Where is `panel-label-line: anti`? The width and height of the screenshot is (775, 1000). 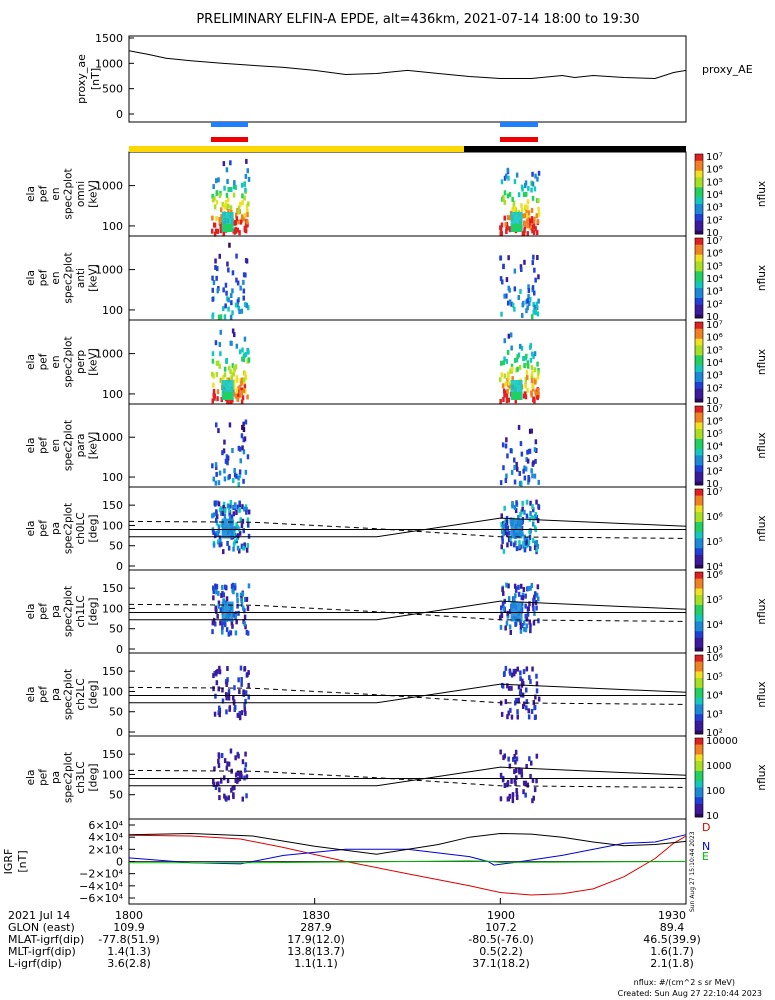 panel-label-line: anti is located at coordinates (81, 278).